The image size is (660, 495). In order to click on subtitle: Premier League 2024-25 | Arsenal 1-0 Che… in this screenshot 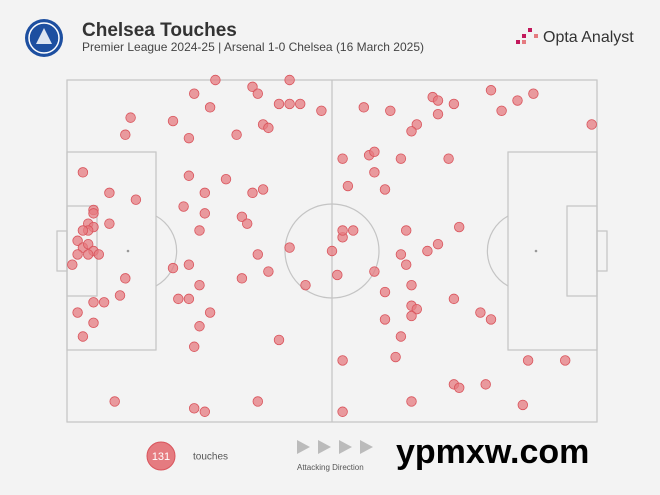, I will do `click(253, 47)`.